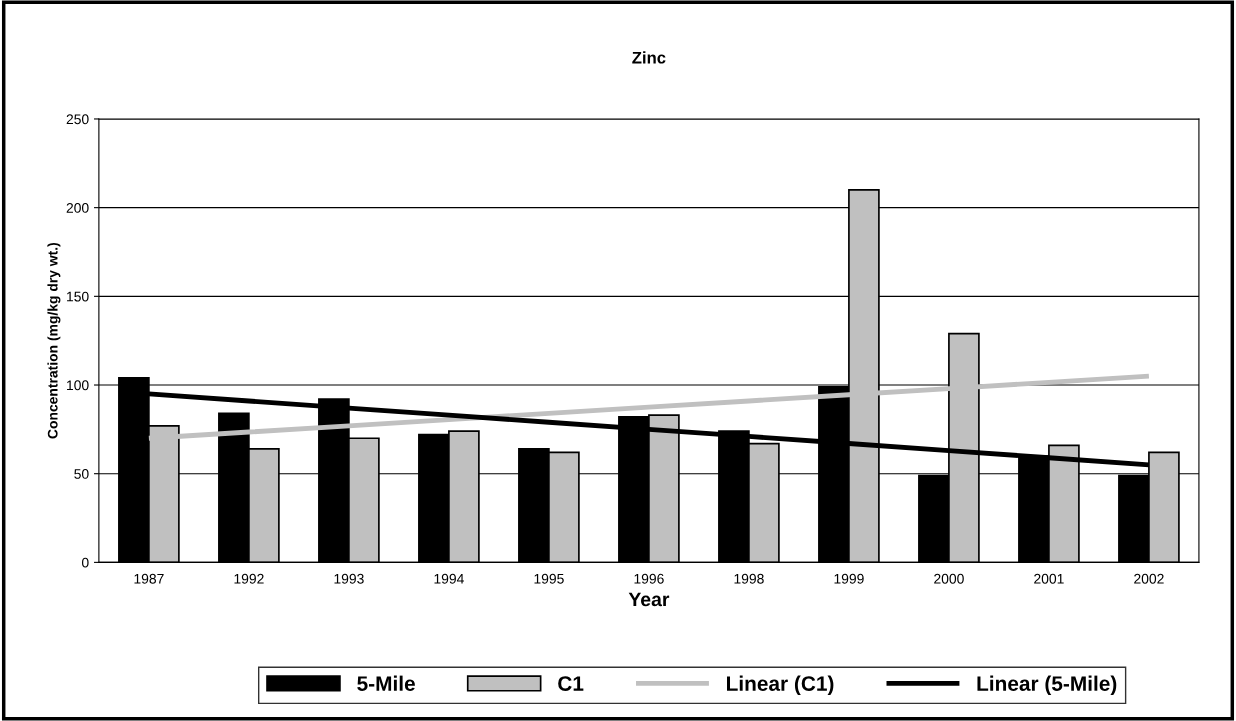 The image size is (1236, 721). I want to click on x-tick-label: 2000, so click(949, 578).